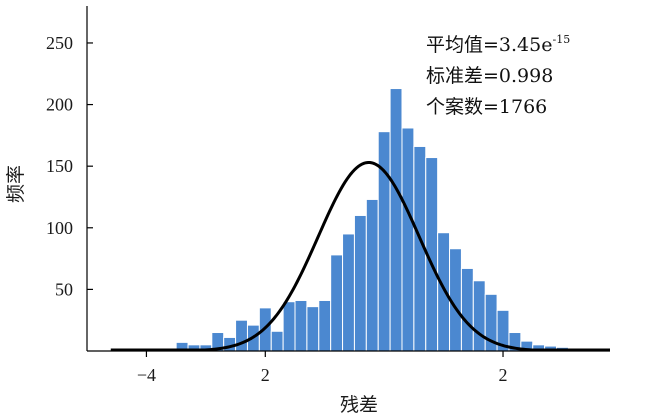  Describe the element at coordinates (16, 184) in the screenshot. I see `y-axis-title: 频率` at that location.